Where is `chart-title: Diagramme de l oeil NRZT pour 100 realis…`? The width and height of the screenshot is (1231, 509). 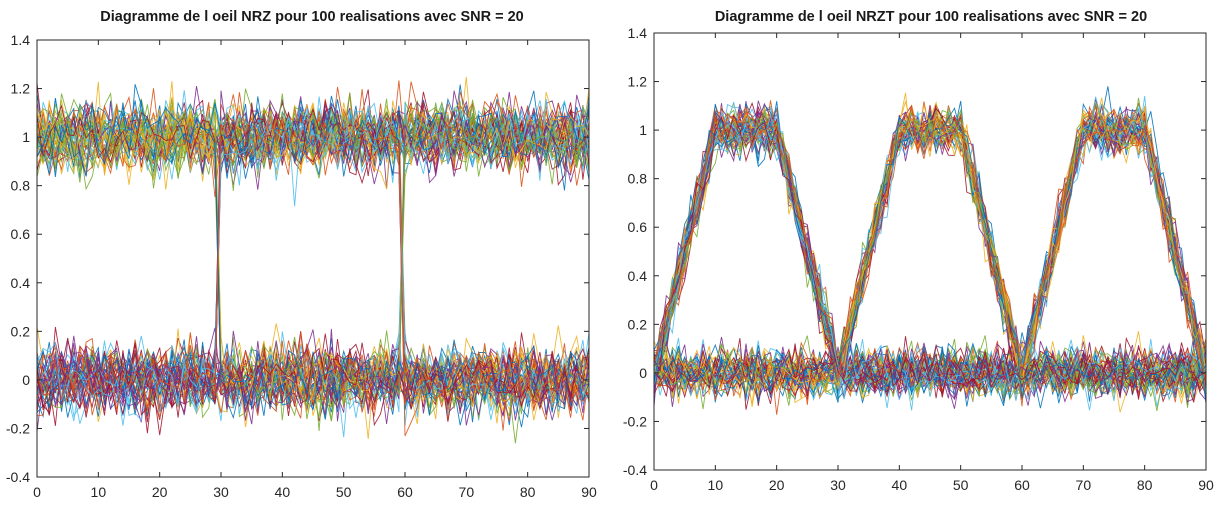 chart-title: Diagramme de l oeil NRZT pour 100 realis… is located at coordinates (931, 17).